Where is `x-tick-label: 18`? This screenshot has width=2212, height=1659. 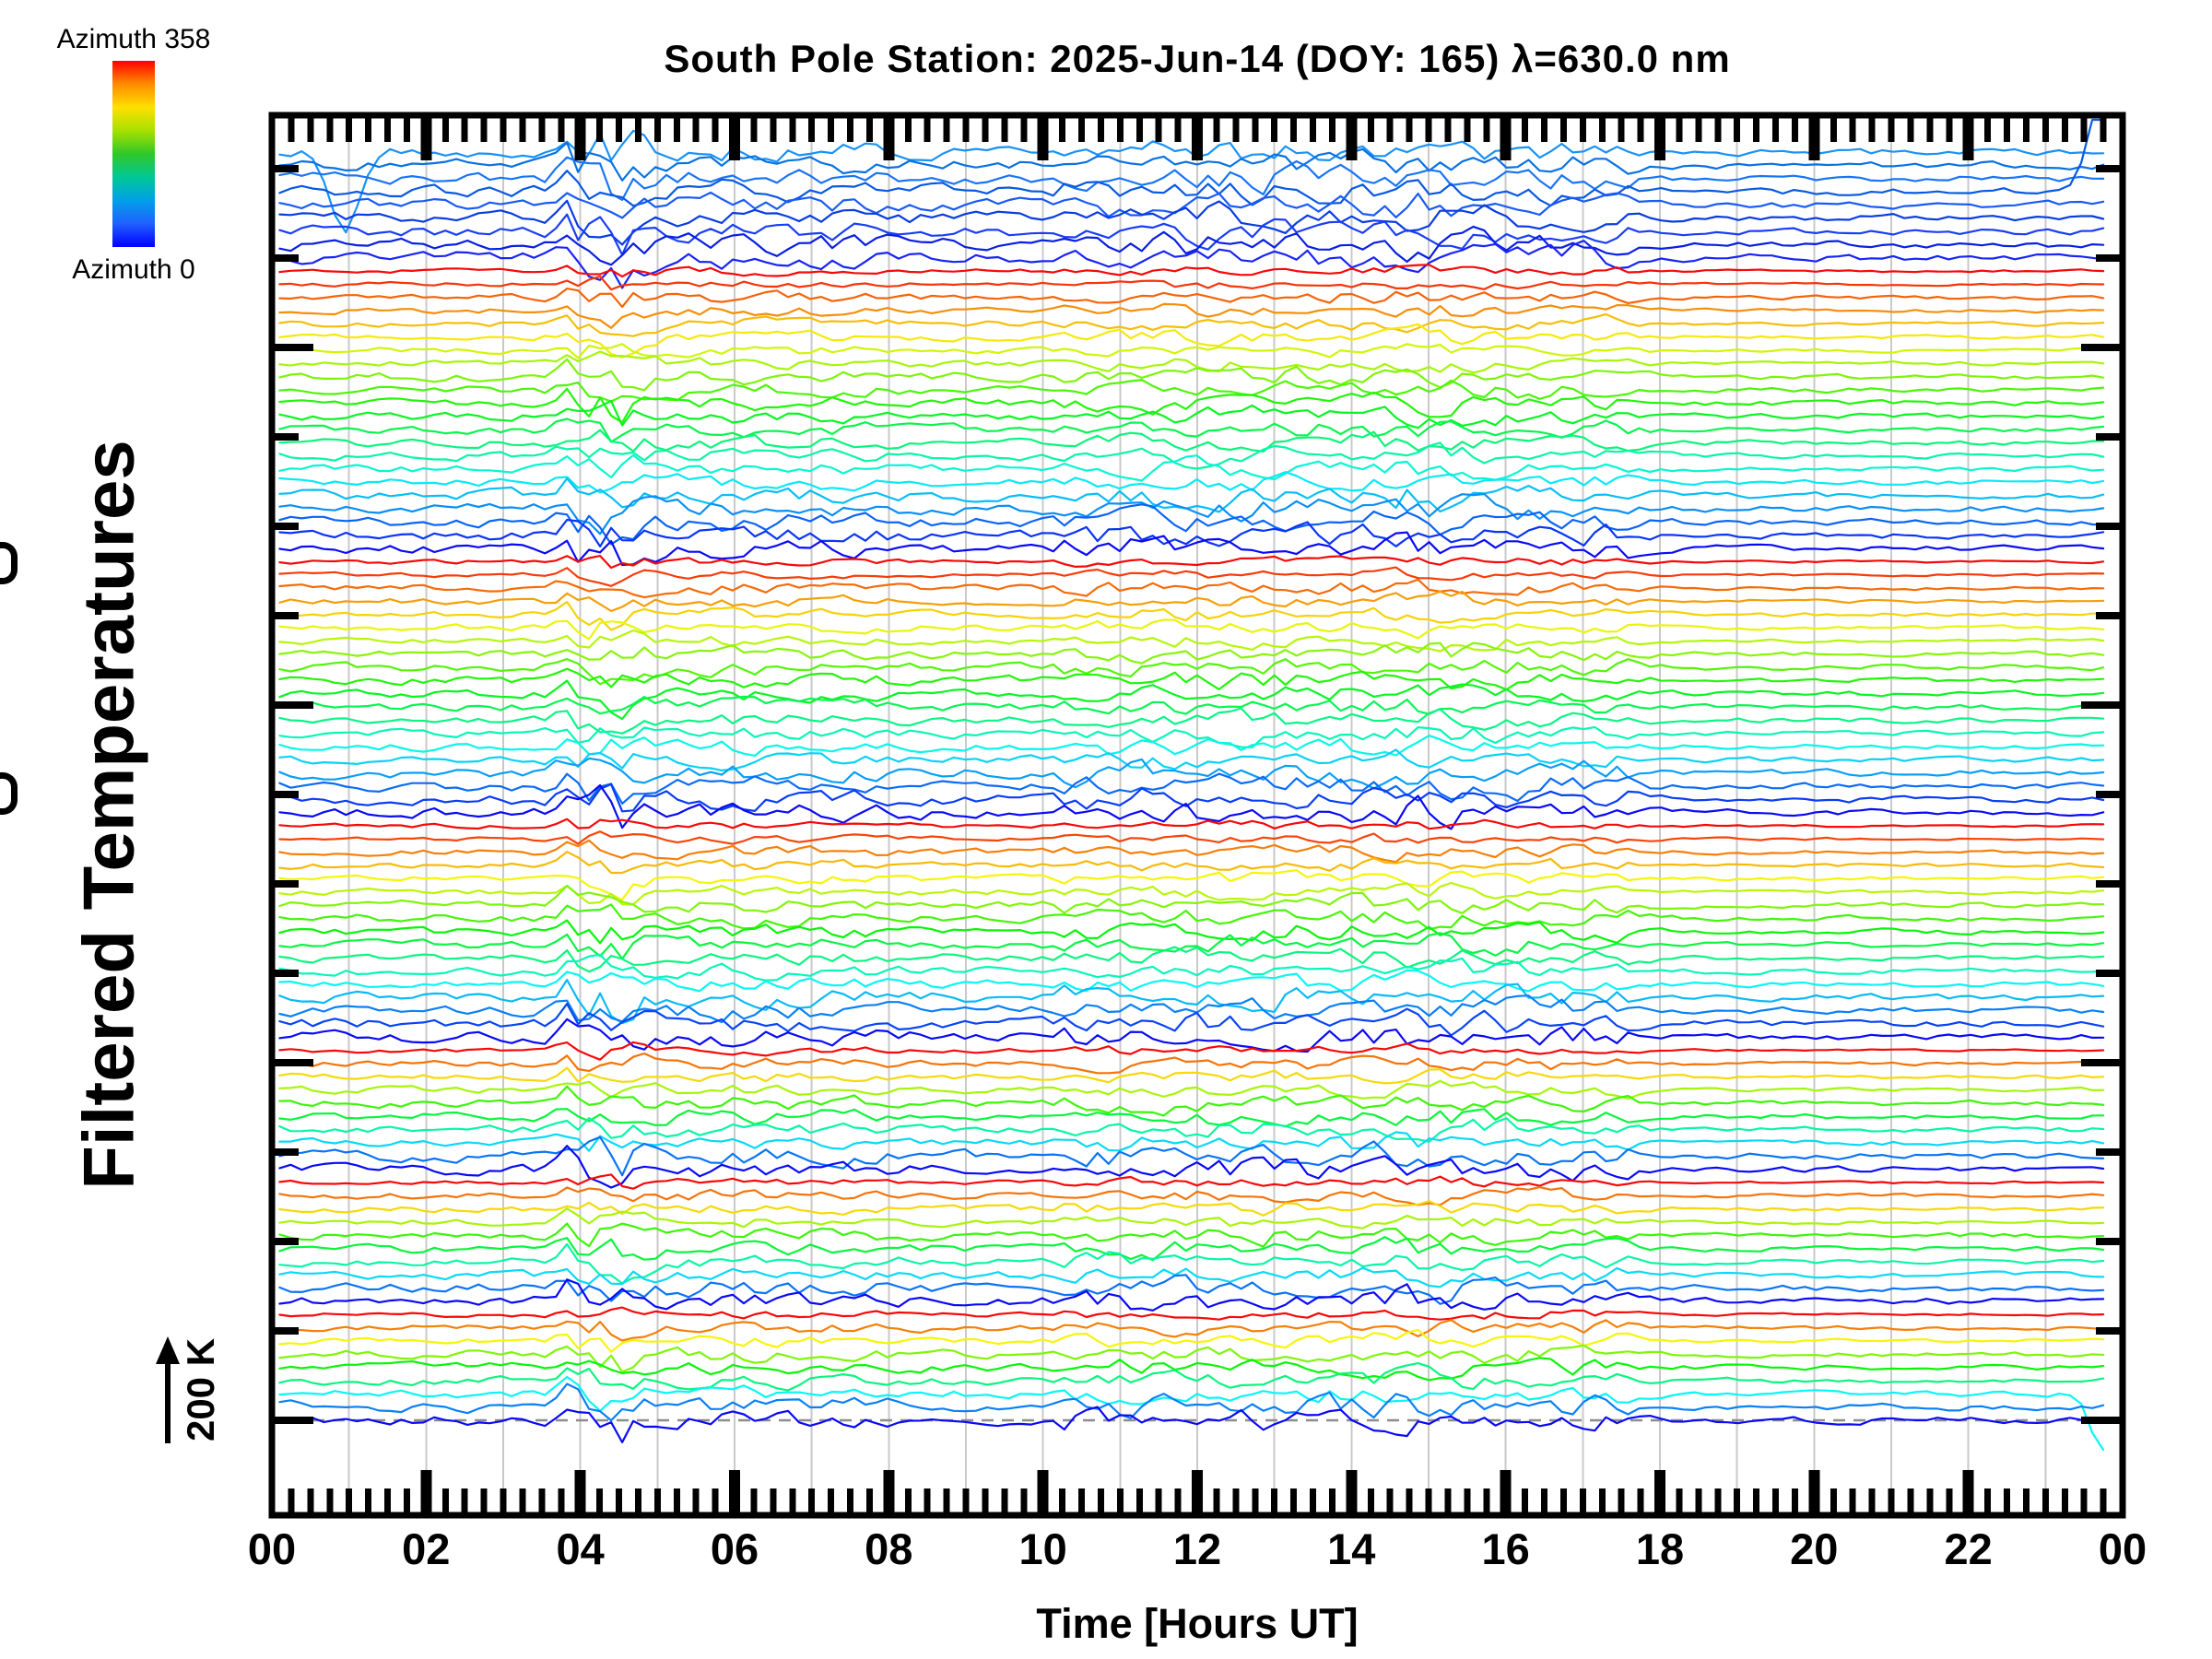
x-tick-label: 18 is located at coordinates (1660, 1548).